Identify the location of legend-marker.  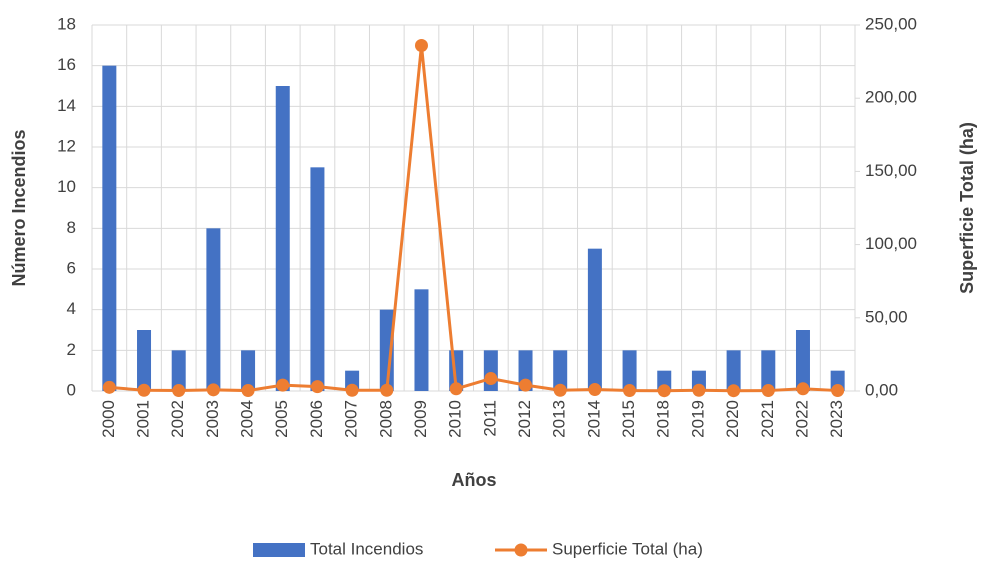
(521, 550).